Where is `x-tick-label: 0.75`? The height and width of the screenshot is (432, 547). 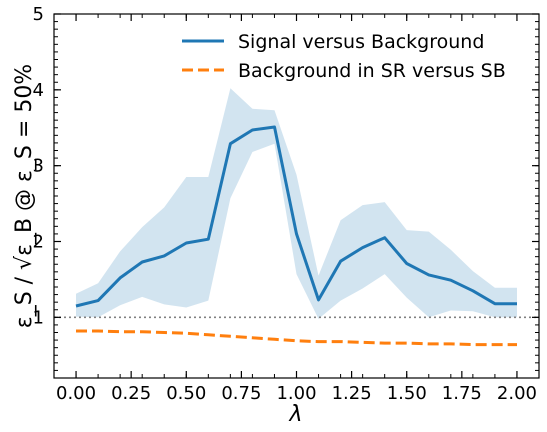 x-tick-label: 0.75 is located at coordinates (241, 393).